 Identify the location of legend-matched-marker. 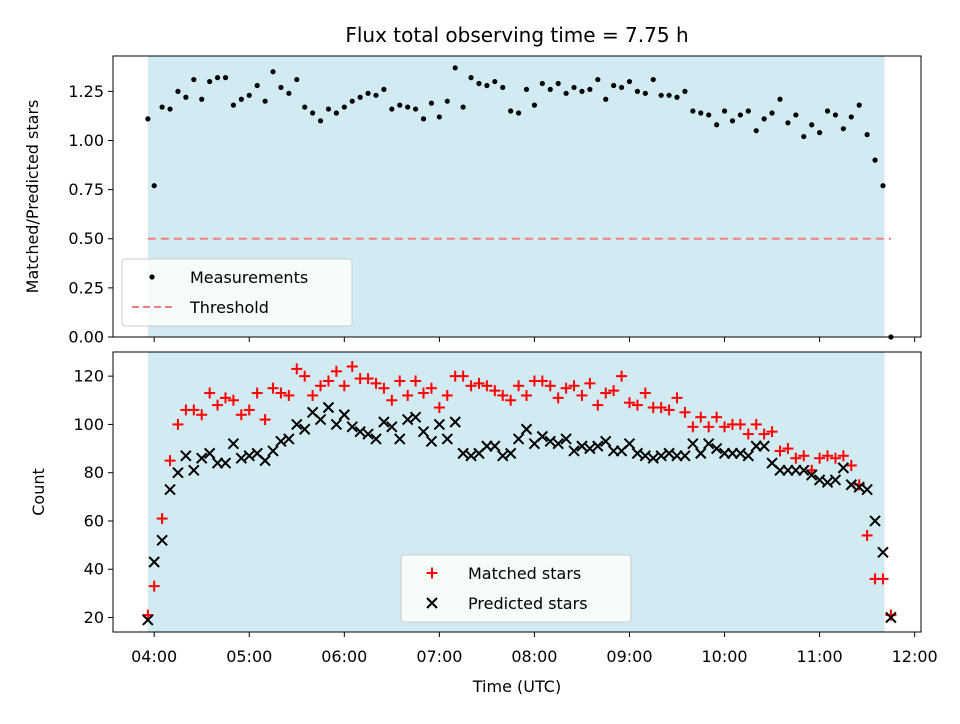
(432, 573).